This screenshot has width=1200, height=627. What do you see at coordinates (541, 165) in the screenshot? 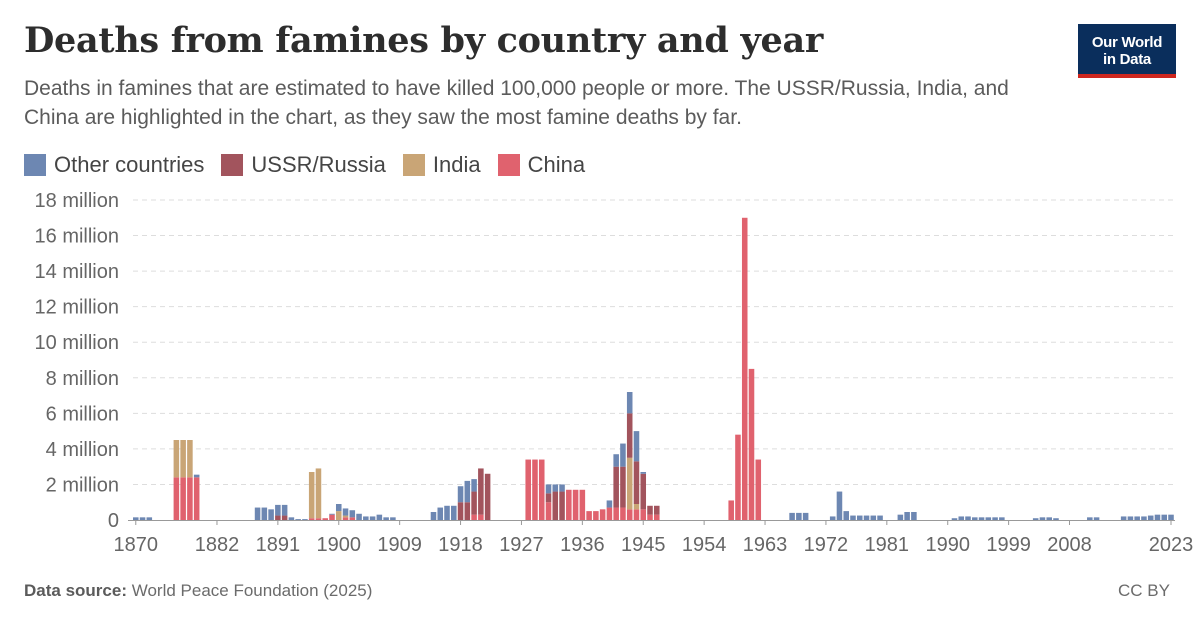
I see `legend-item-china: China` at bounding box center [541, 165].